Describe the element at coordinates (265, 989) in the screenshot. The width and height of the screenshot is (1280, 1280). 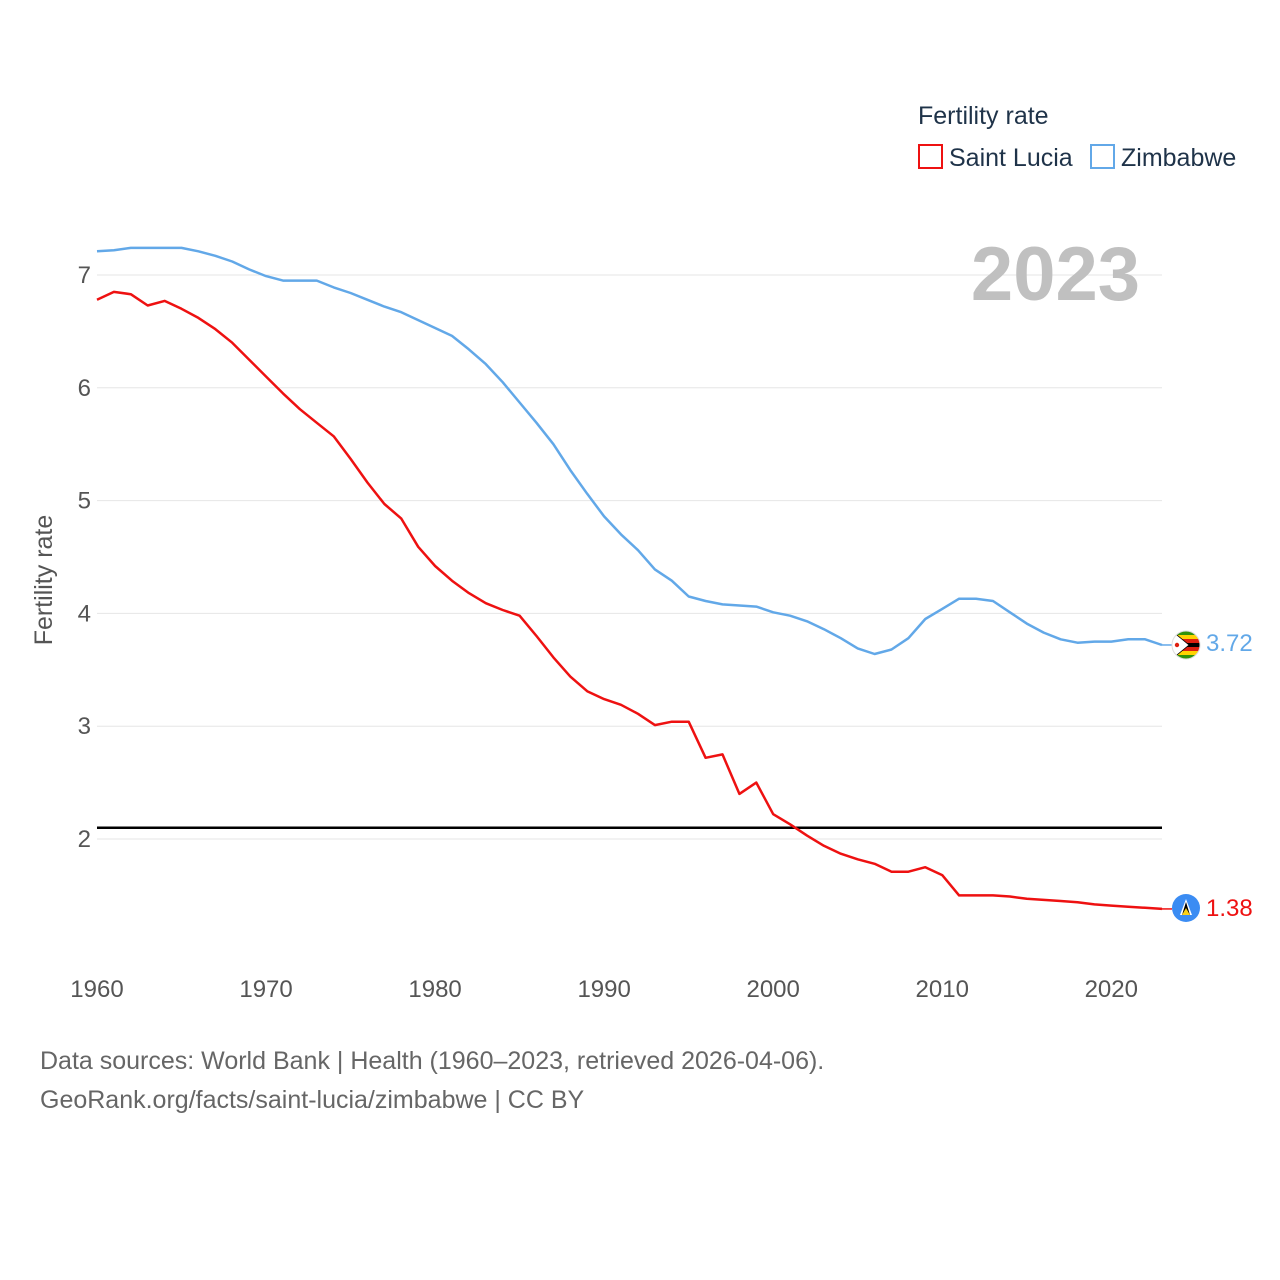
I see `x-tick-label: 1970` at that location.